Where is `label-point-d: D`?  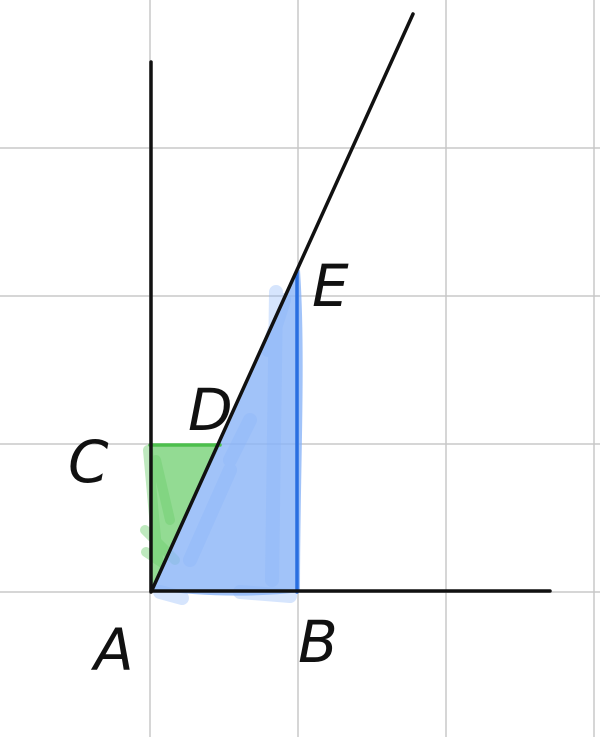
label-point-d: D is located at coordinates (210, 410).